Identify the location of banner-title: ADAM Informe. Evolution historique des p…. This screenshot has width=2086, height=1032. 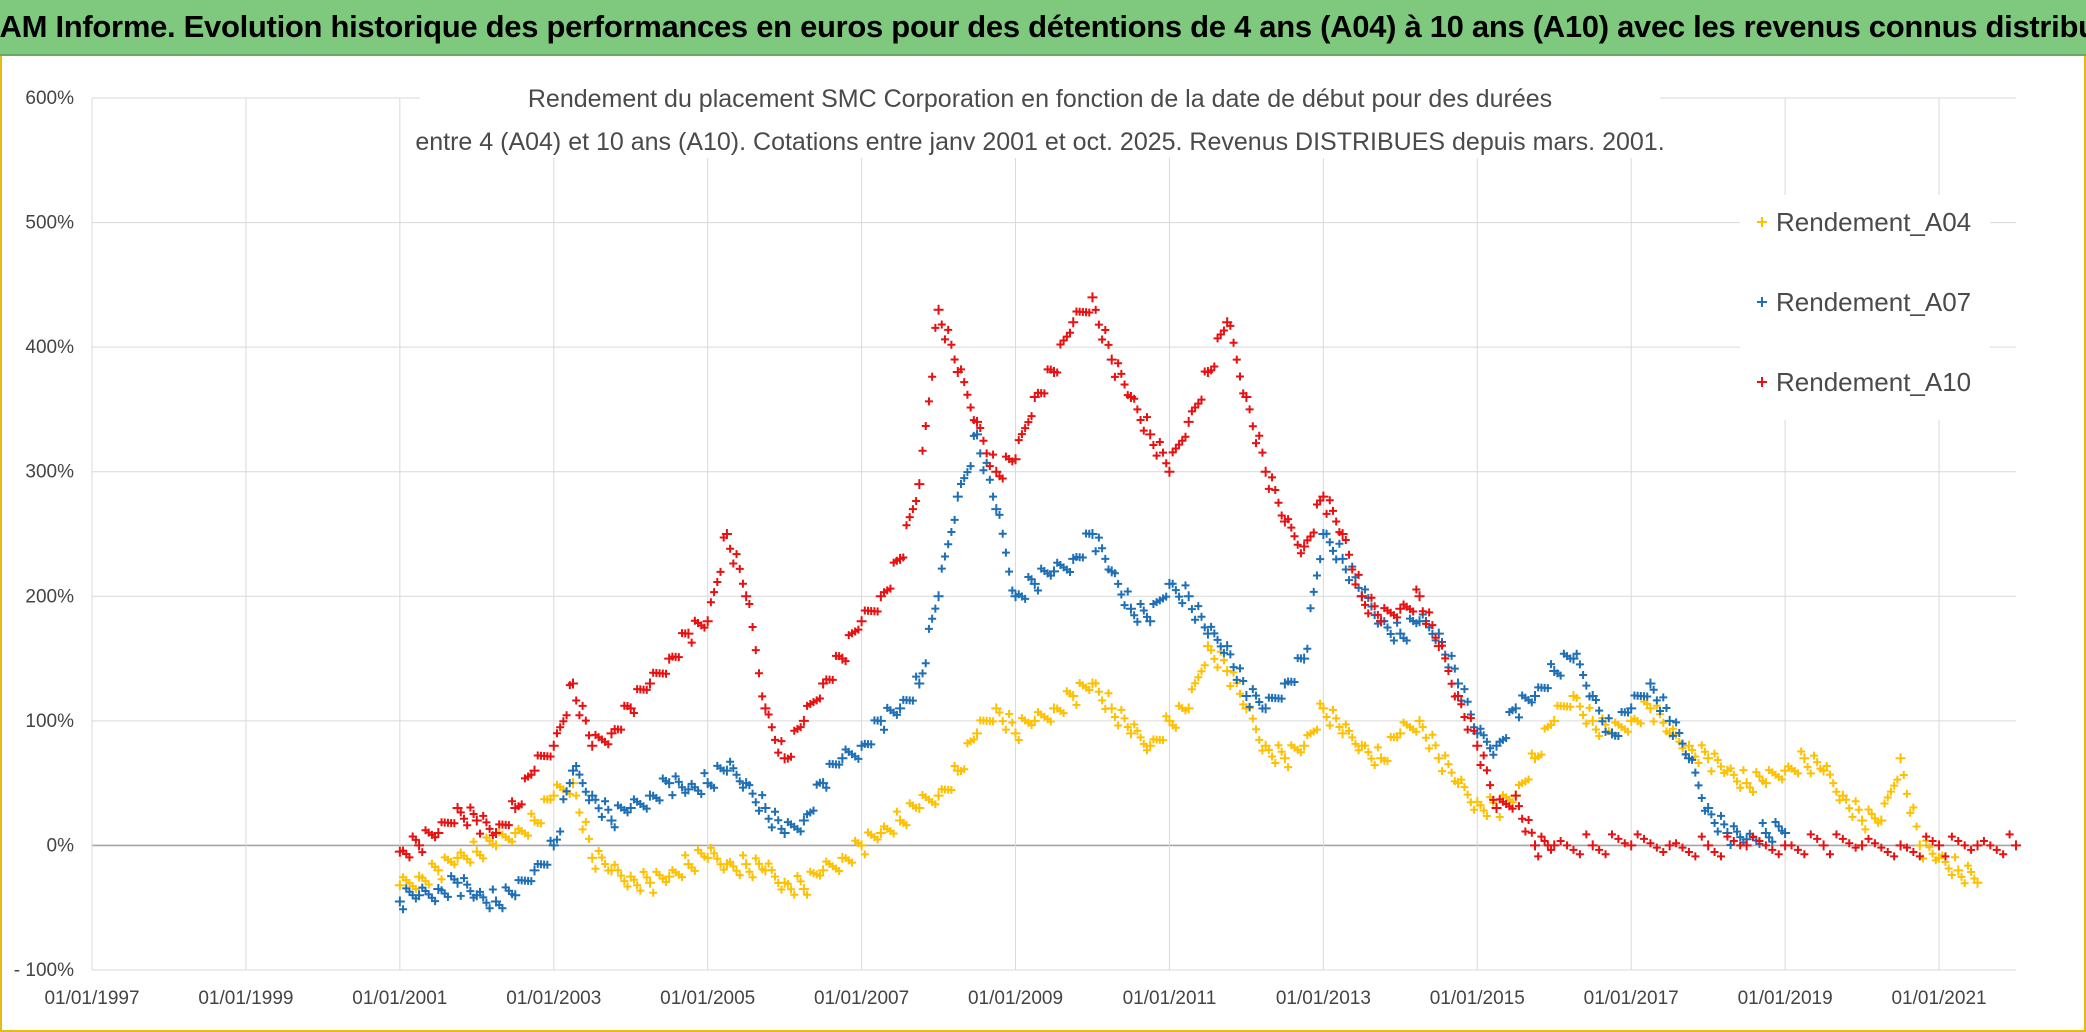
(1043, 26).